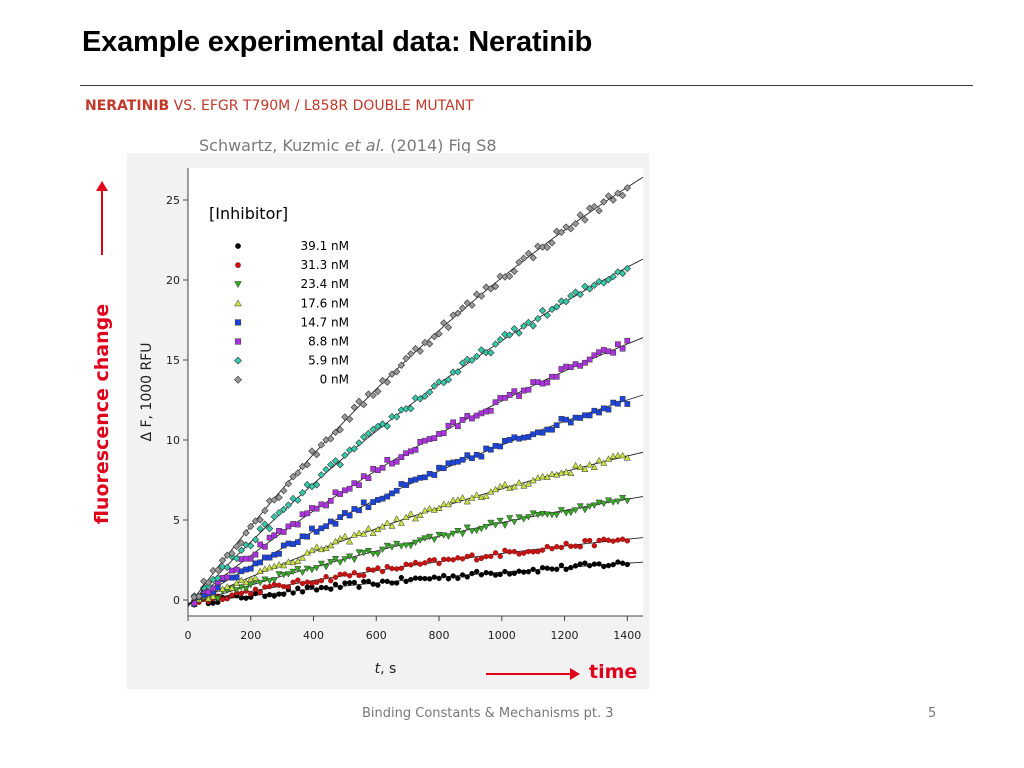 This screenshot has width=1024, height=768. What do you see at coordinates (415, 550) in the screenshot?
I see `series-23-4-nM` at bounding box center [415, 550].